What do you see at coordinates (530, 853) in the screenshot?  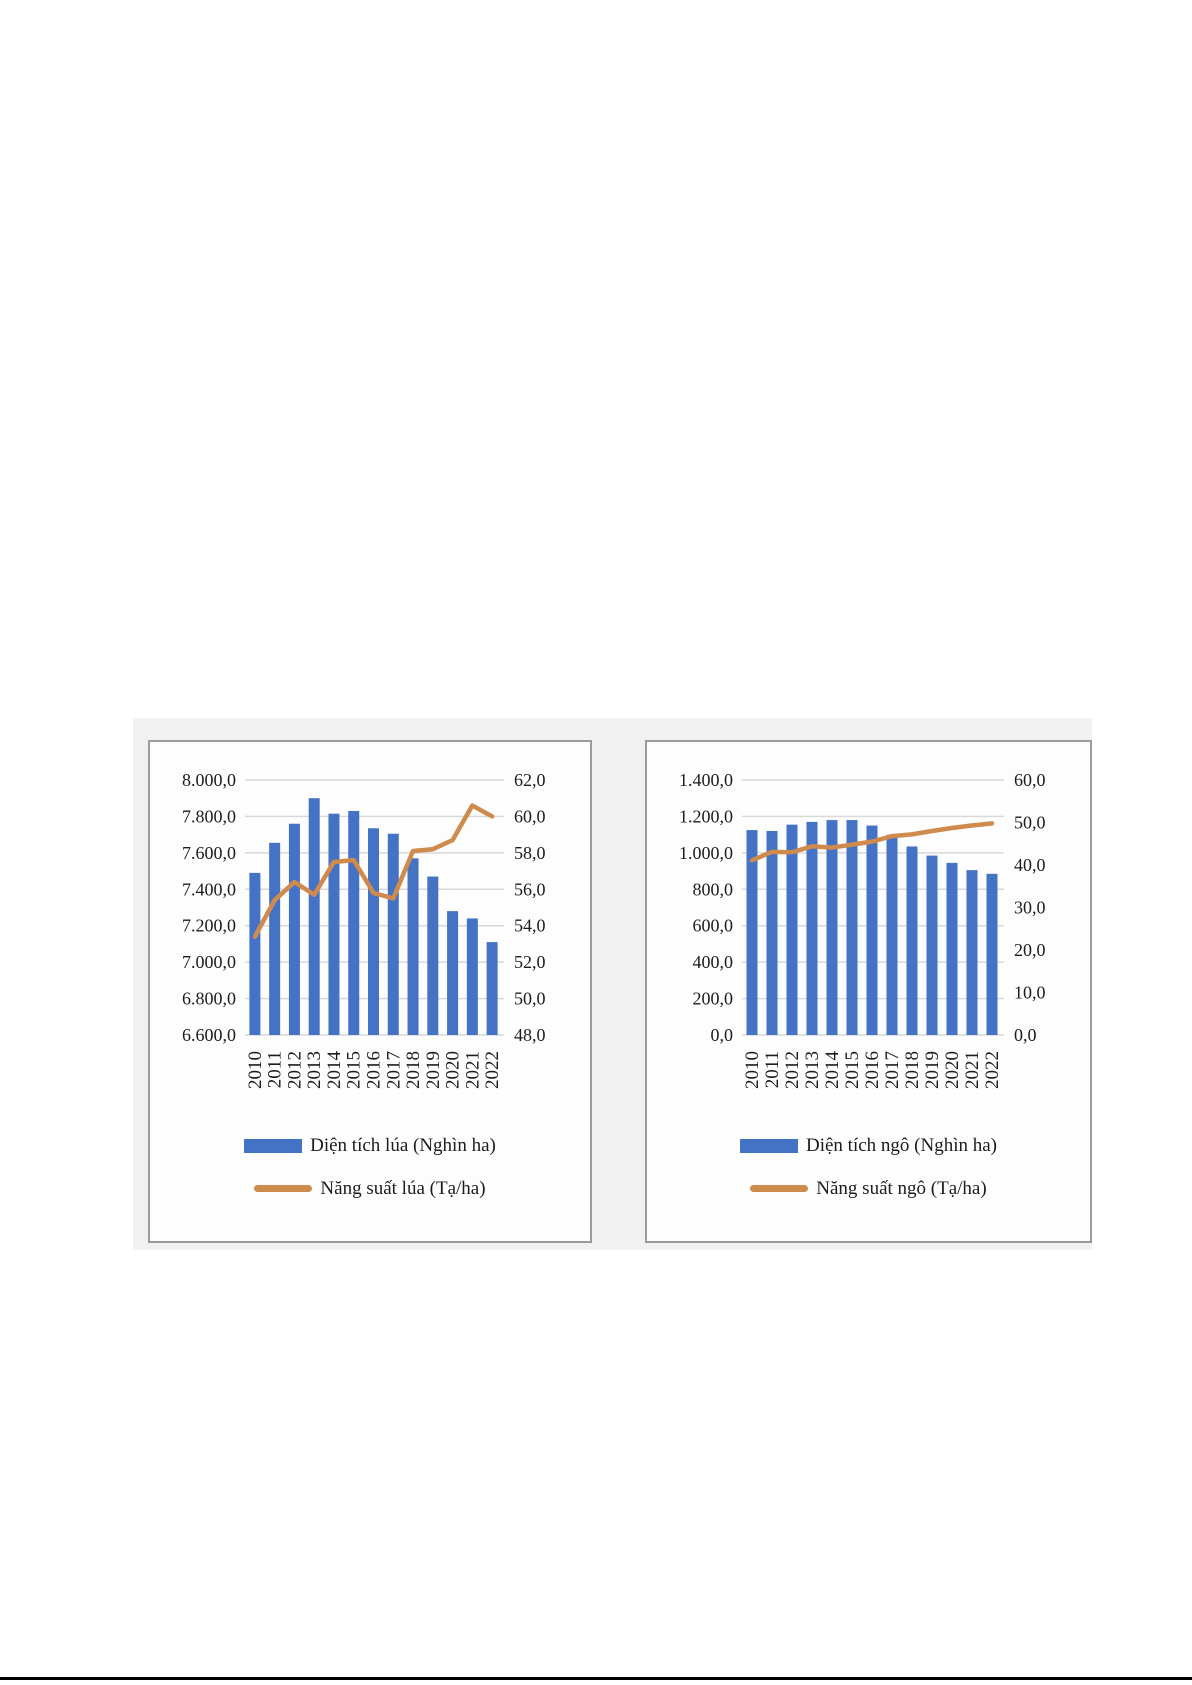 I see `right-axis-tick-label: 58,0` at bounding box center [530, 853].